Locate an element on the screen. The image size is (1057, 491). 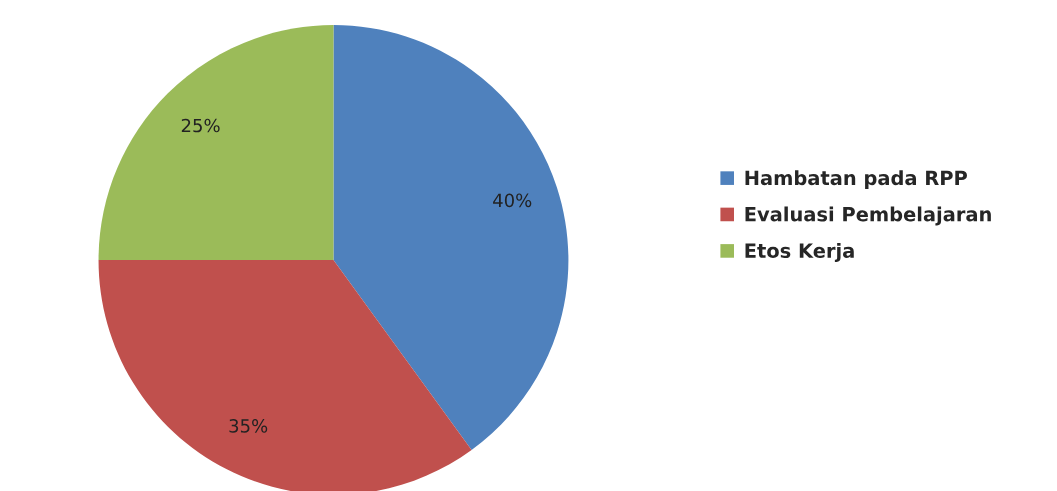
data-label: 25% is located at coordinates (200, 125).